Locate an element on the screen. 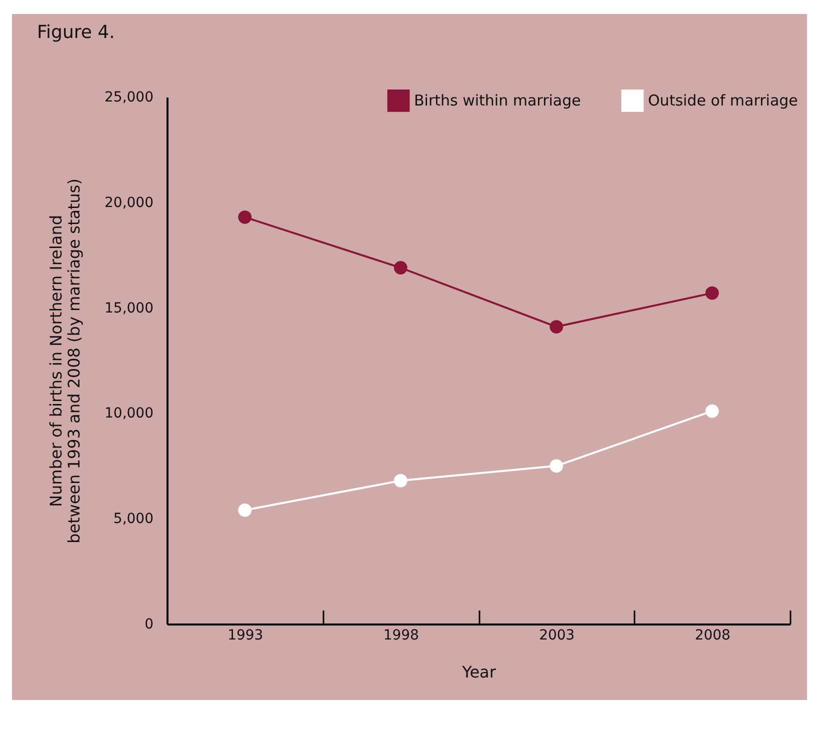  x-tick-label: 2008 is located at coordinates (712, 636).